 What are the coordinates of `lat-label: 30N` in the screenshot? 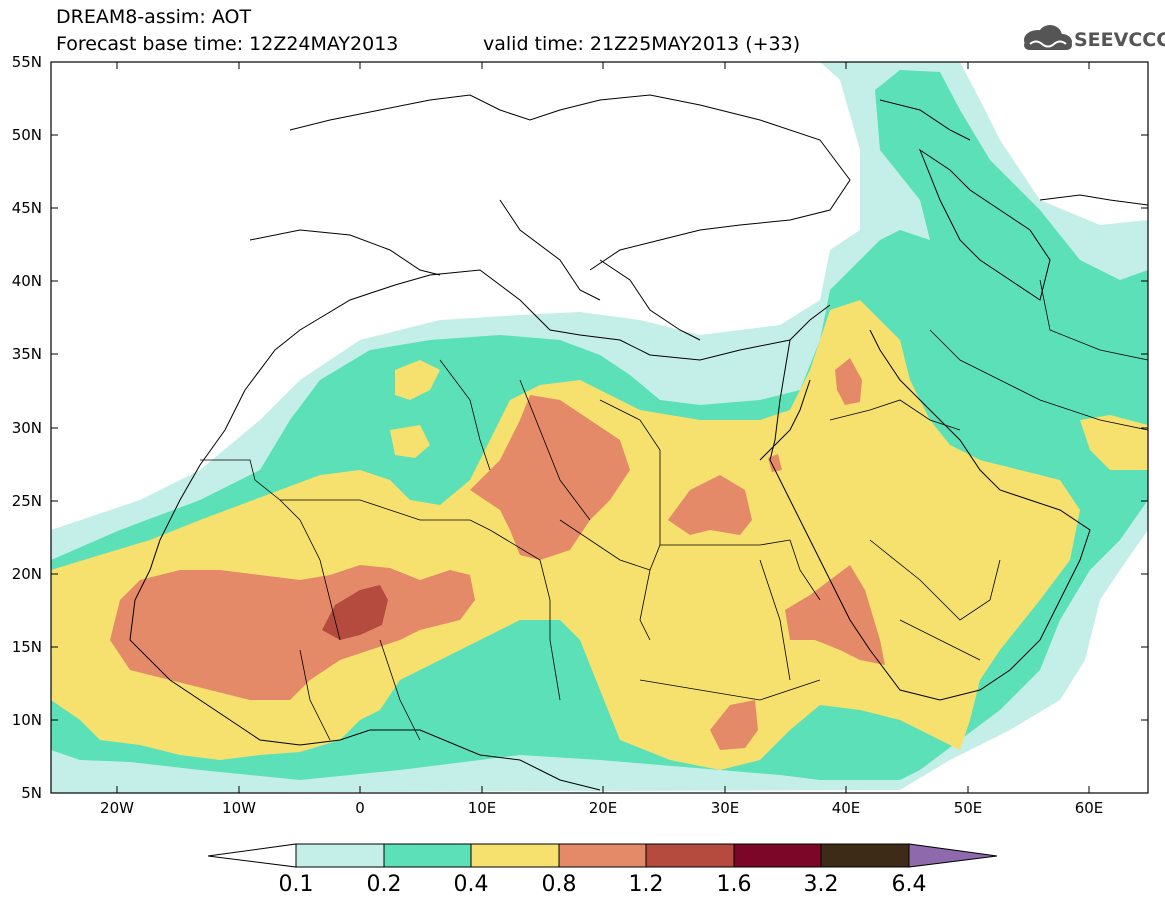 It's located at (26, 428).